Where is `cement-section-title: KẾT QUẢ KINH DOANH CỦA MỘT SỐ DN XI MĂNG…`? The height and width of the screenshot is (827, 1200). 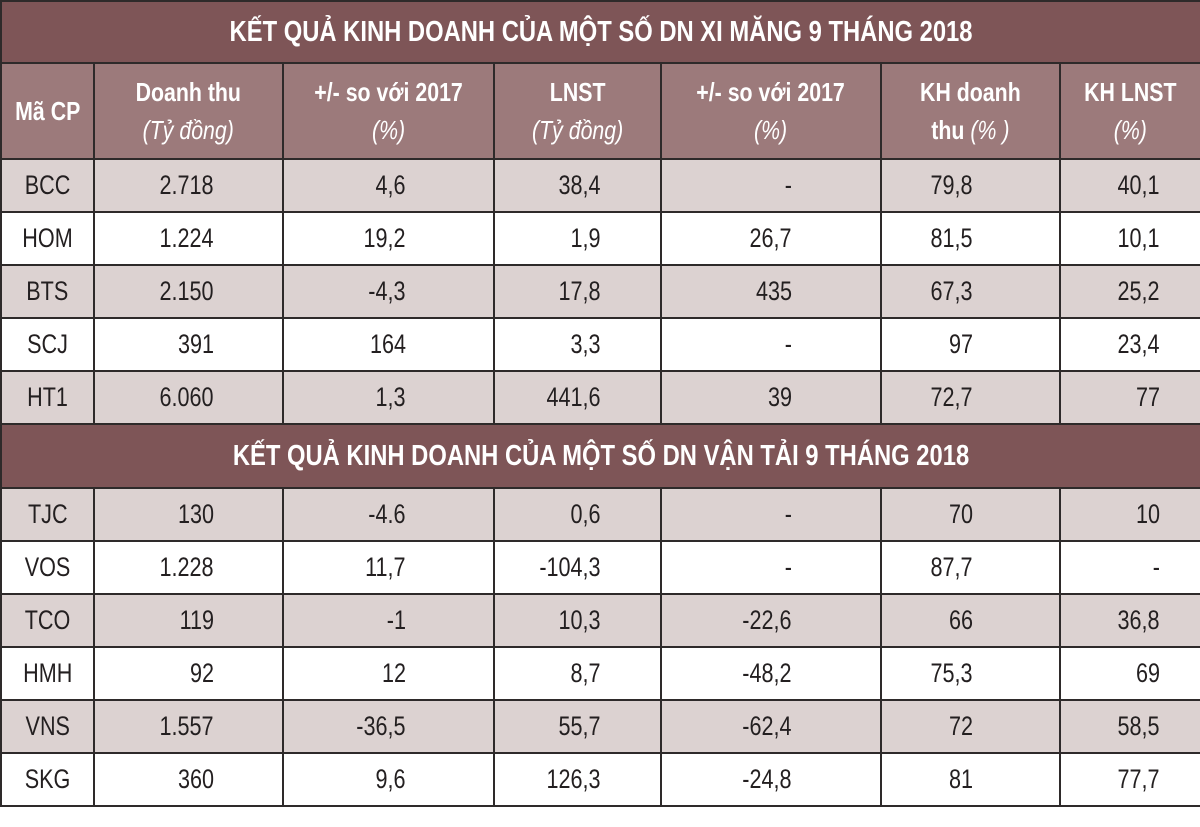 cement-section-title: KẾT QUẢ KINH DOANH CỦA MỘT SỐ DN XI MĂNG… is located at coordinates (600, 32).